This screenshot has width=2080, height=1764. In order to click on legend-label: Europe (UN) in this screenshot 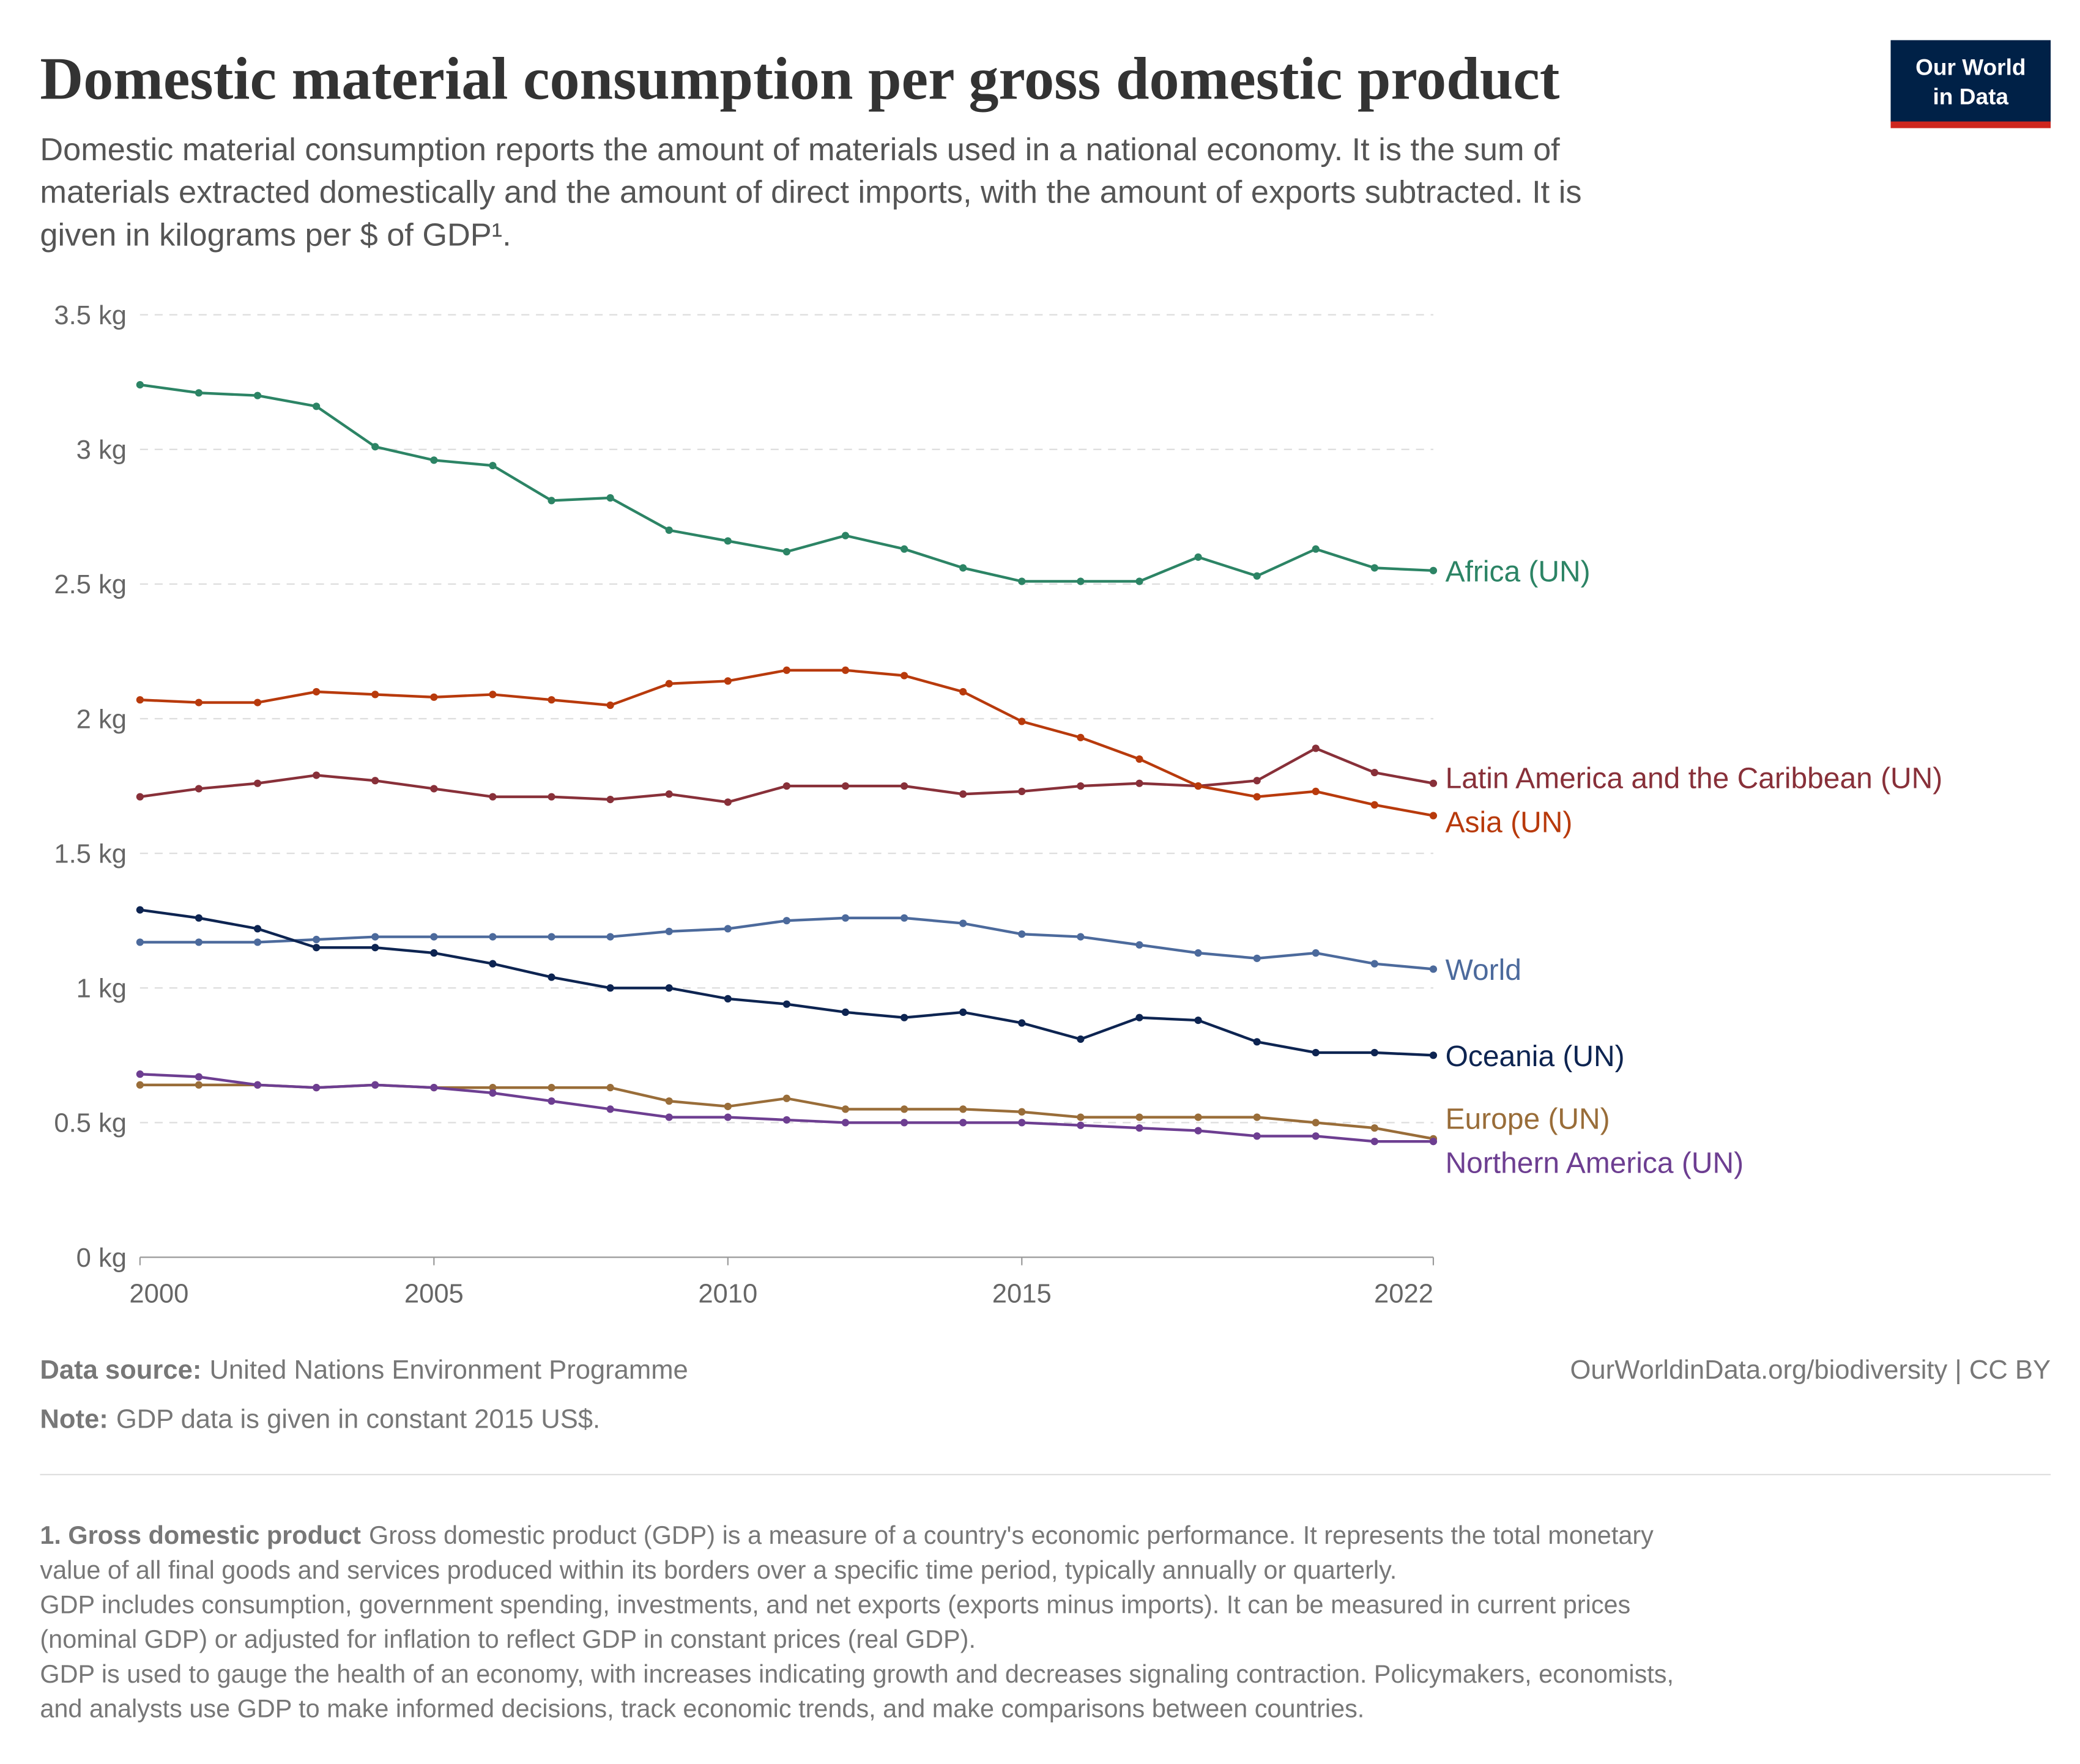, I will do `click(1528, 1119)`.